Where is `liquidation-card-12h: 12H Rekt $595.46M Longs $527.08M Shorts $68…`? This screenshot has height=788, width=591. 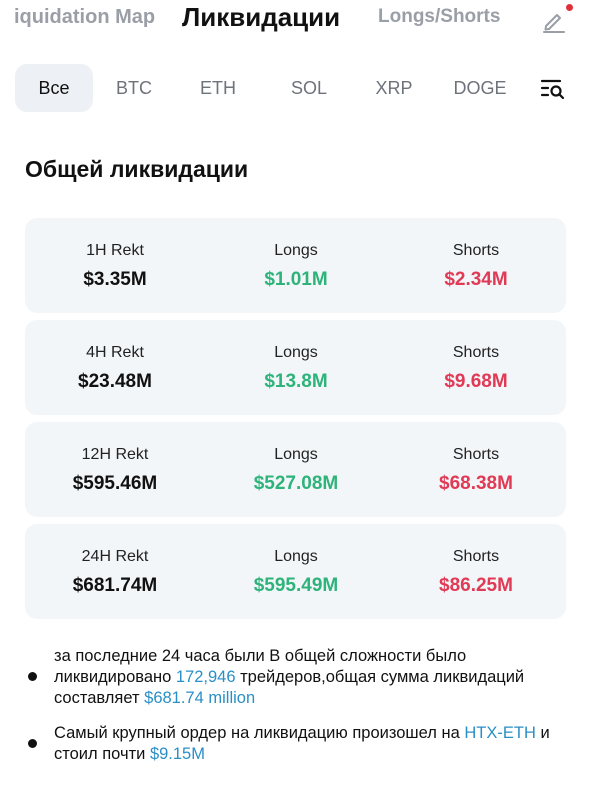
liquidation-card-12h: 12H Rekt $595.46M Longs $527.08M Shorts $68… is located at coordinates (295, 469).